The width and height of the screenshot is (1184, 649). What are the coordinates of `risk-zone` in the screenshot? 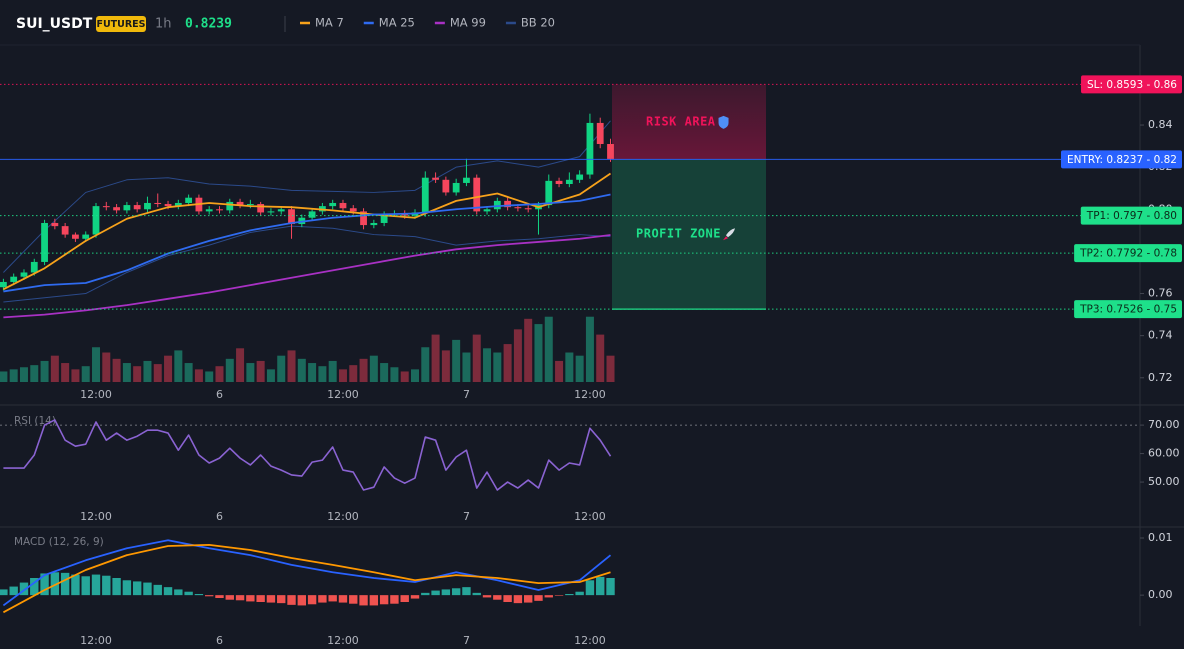 It's located at (689, 122).